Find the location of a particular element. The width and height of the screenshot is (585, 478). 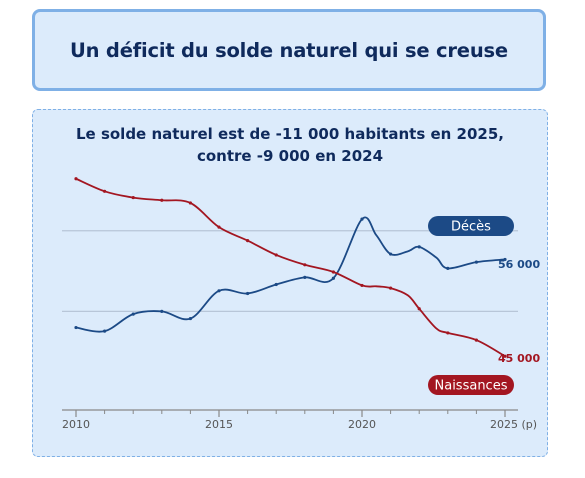

legend-badge-naissances is located at coordinates (471, 385).